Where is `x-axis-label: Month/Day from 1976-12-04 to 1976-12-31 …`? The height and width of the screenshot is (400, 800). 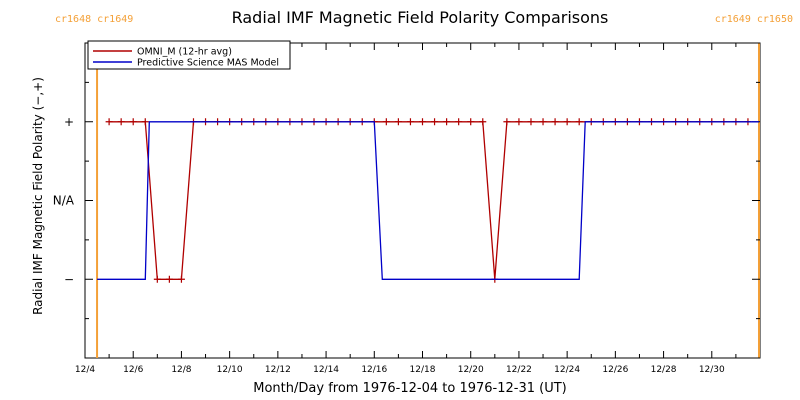
x-axis-label: Month/Day from 1976-12-04 to 1976-12-31 … is located at coordinates (409, 388).